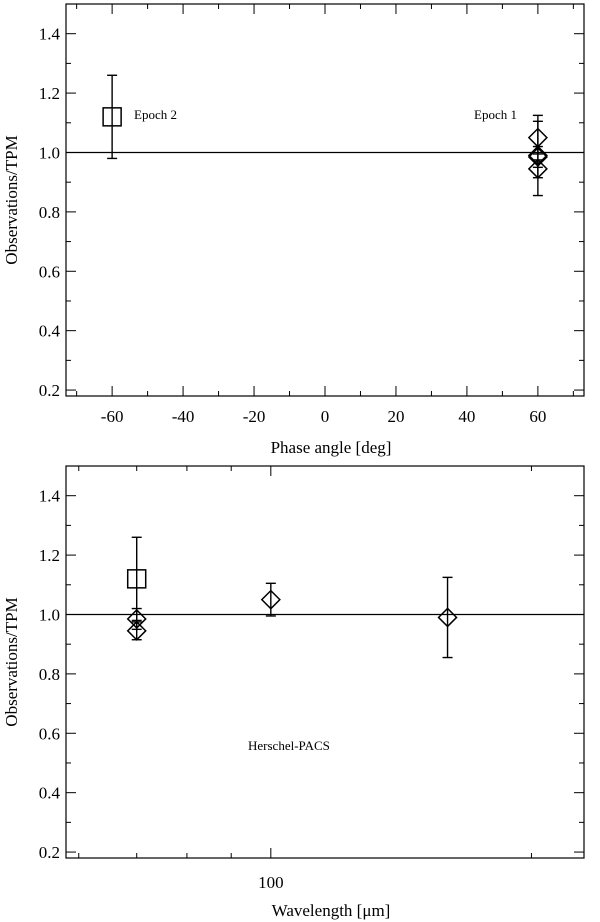 The width and height of the screenshot is (600, 922). Describe the element at coordinates (331, 447) in the screenshot. I see `x-axis-label: Phase angle [deg]` at that location.